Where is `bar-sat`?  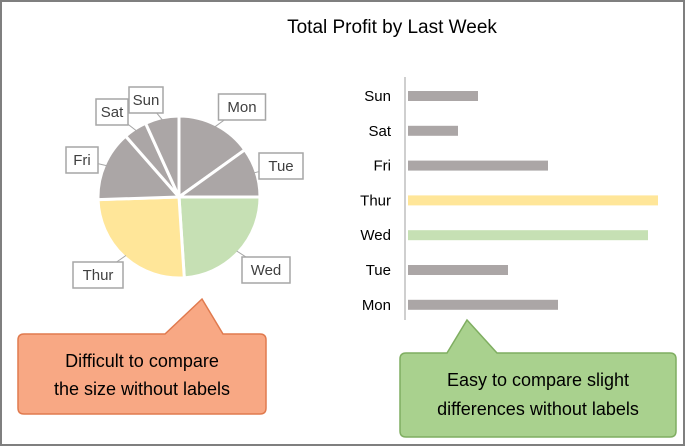 bar-sat is located at coordinates (433, 130).